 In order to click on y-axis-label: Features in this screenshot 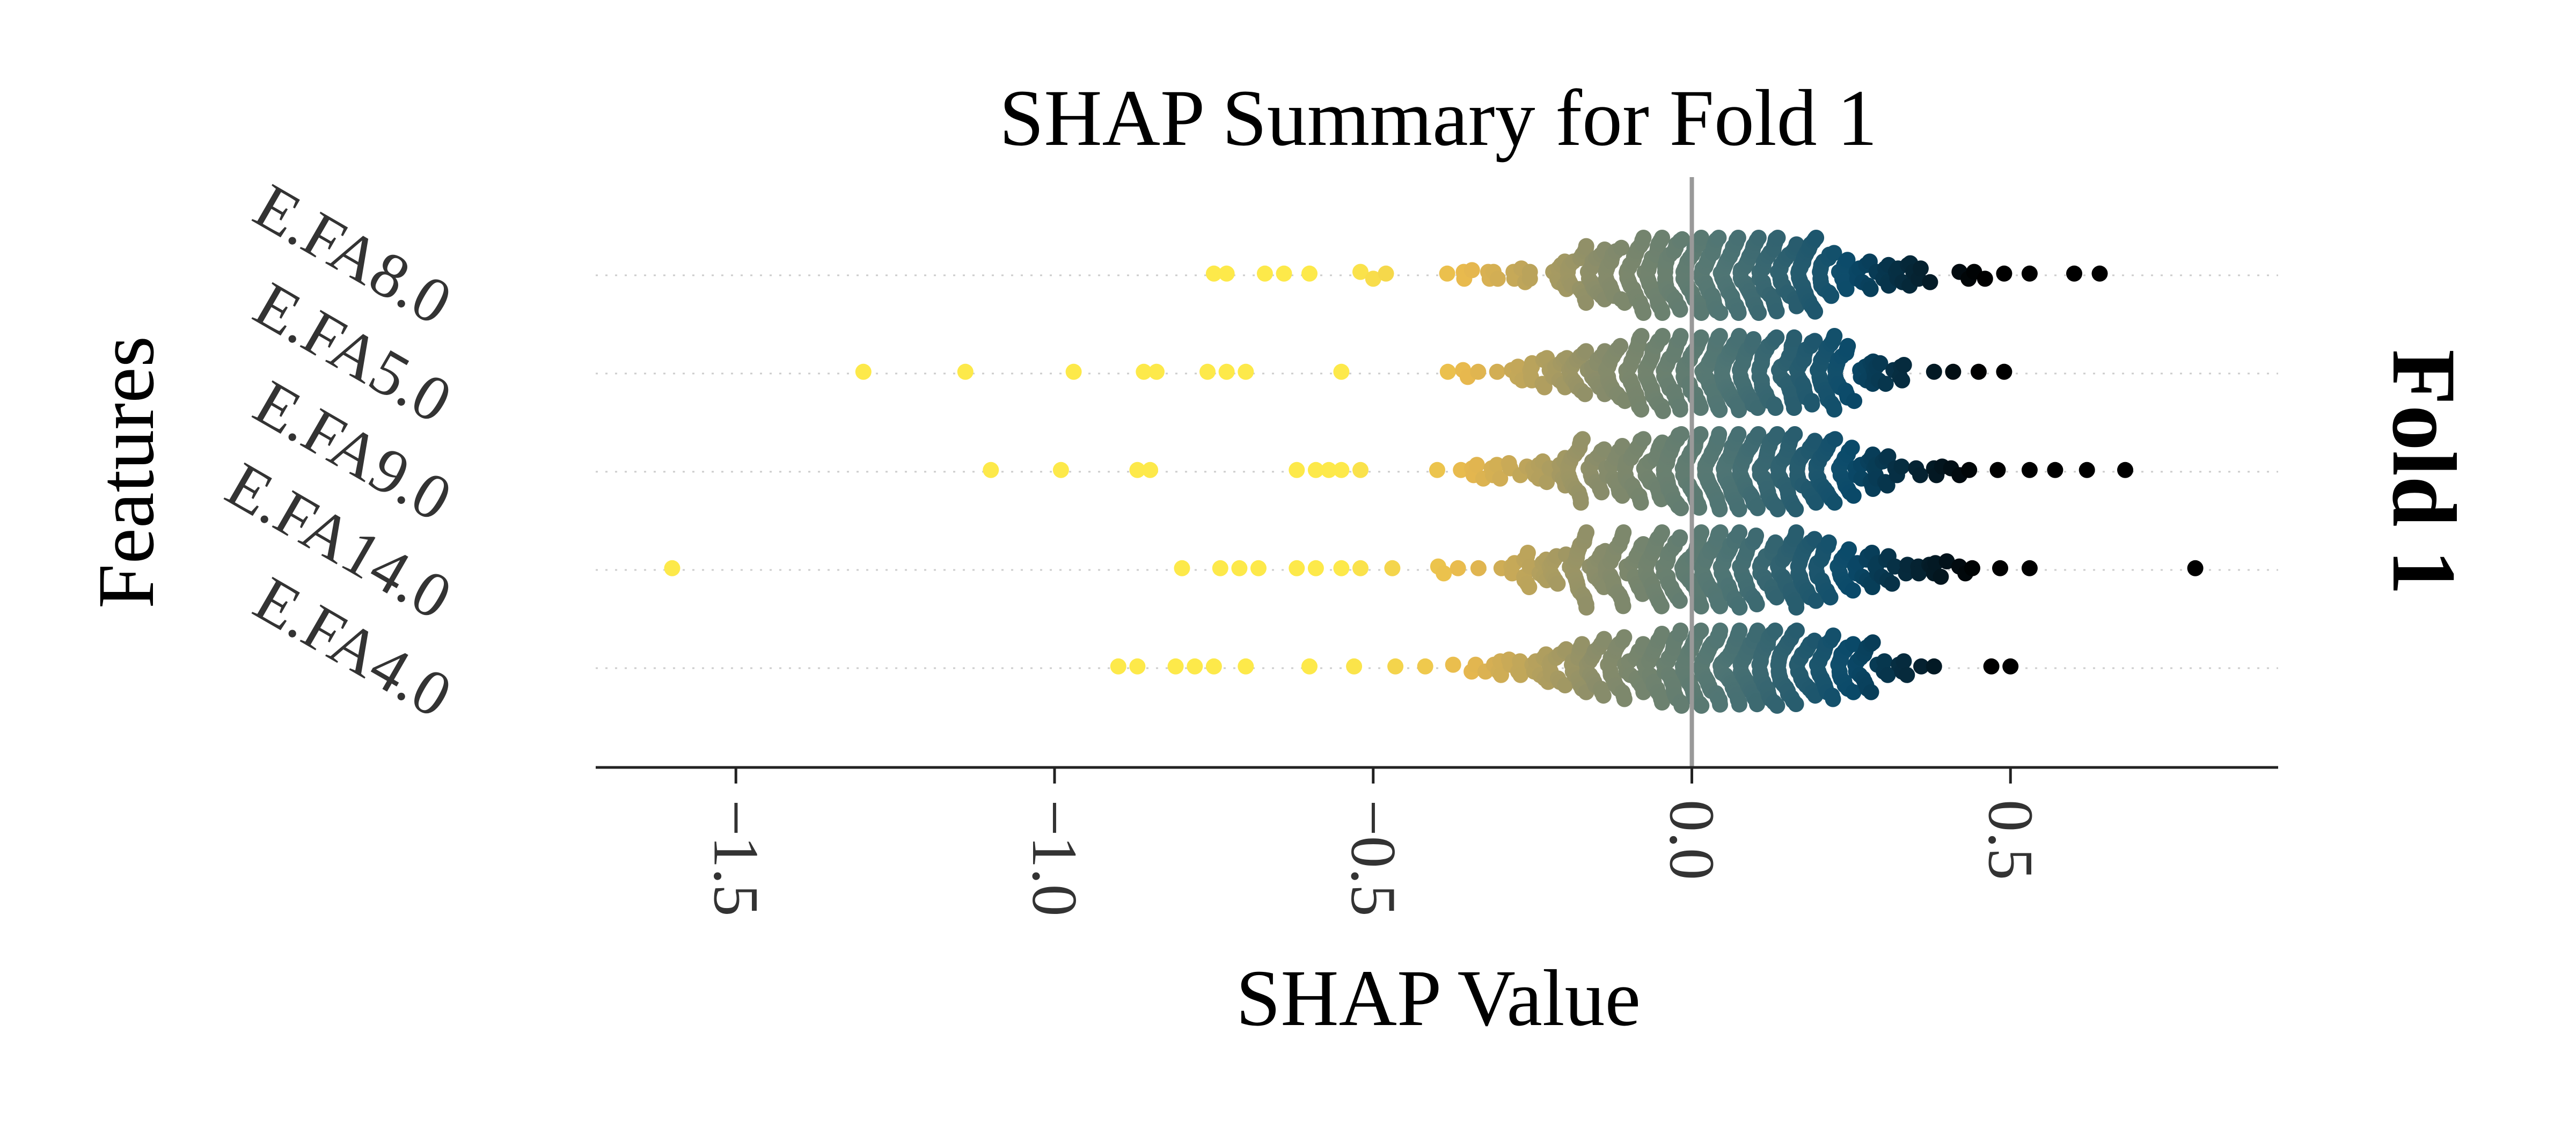, I will do `click(126, 472)`.